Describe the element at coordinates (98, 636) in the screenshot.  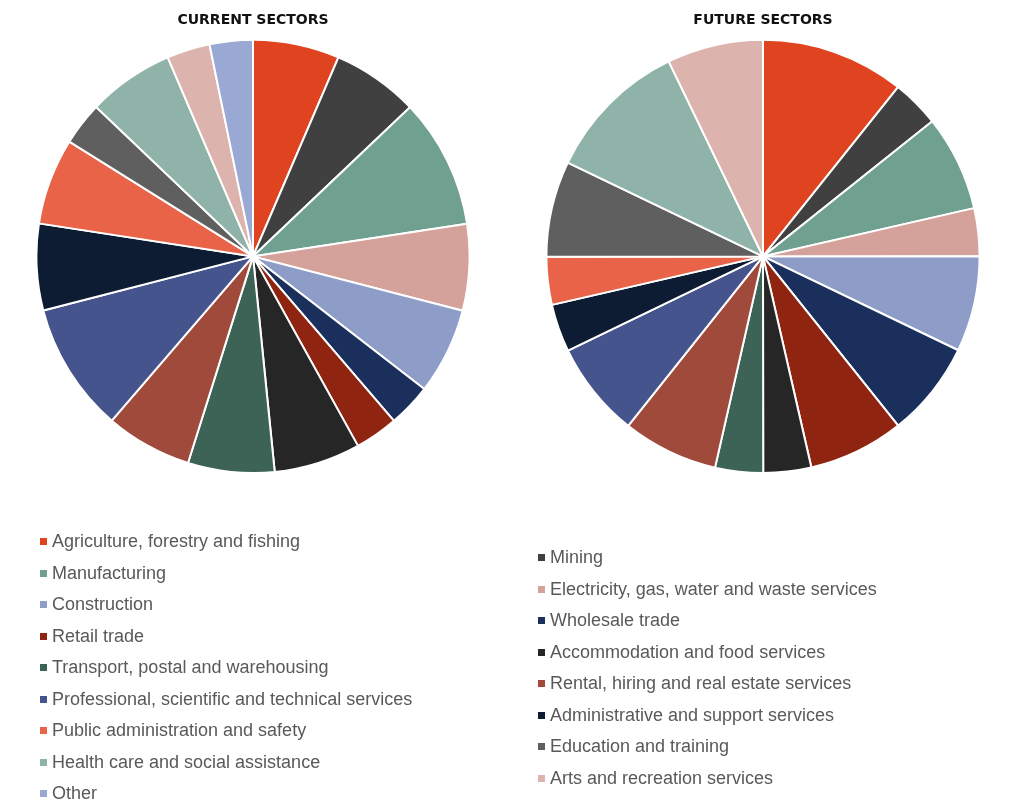
I see `legend-label: Retail trade` at that location.